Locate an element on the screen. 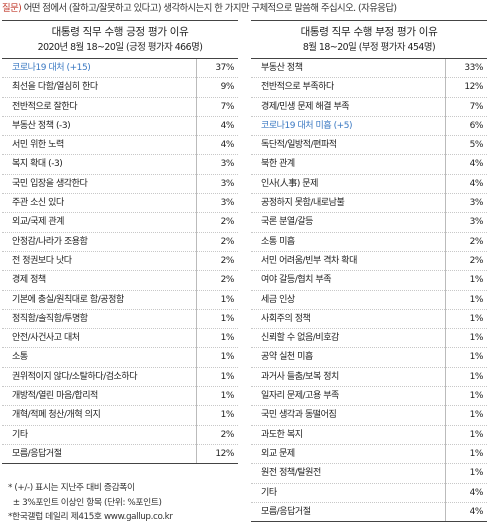 This screenshot has height=528, width=489. positive-table-row: 전반적으로 잘한다 7% is located at coordinates (120, 107).